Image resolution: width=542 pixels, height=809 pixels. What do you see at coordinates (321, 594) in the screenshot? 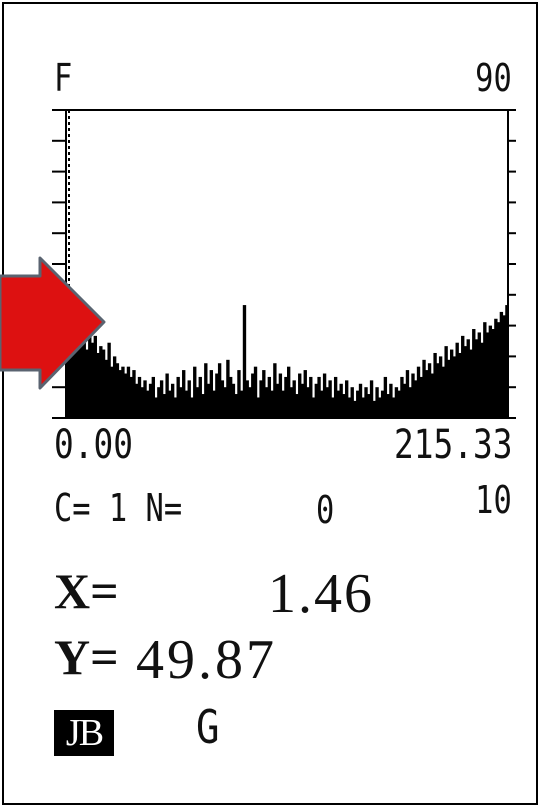
I see `x-readout-value: 1.46` at bounding box center [321, 594].